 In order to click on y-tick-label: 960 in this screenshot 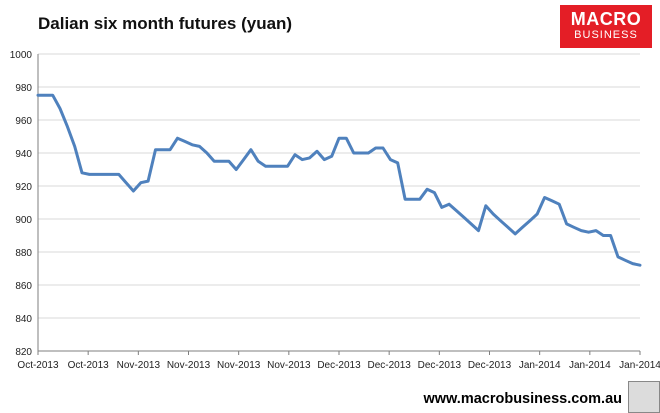, I will do `click(23, 121)`.